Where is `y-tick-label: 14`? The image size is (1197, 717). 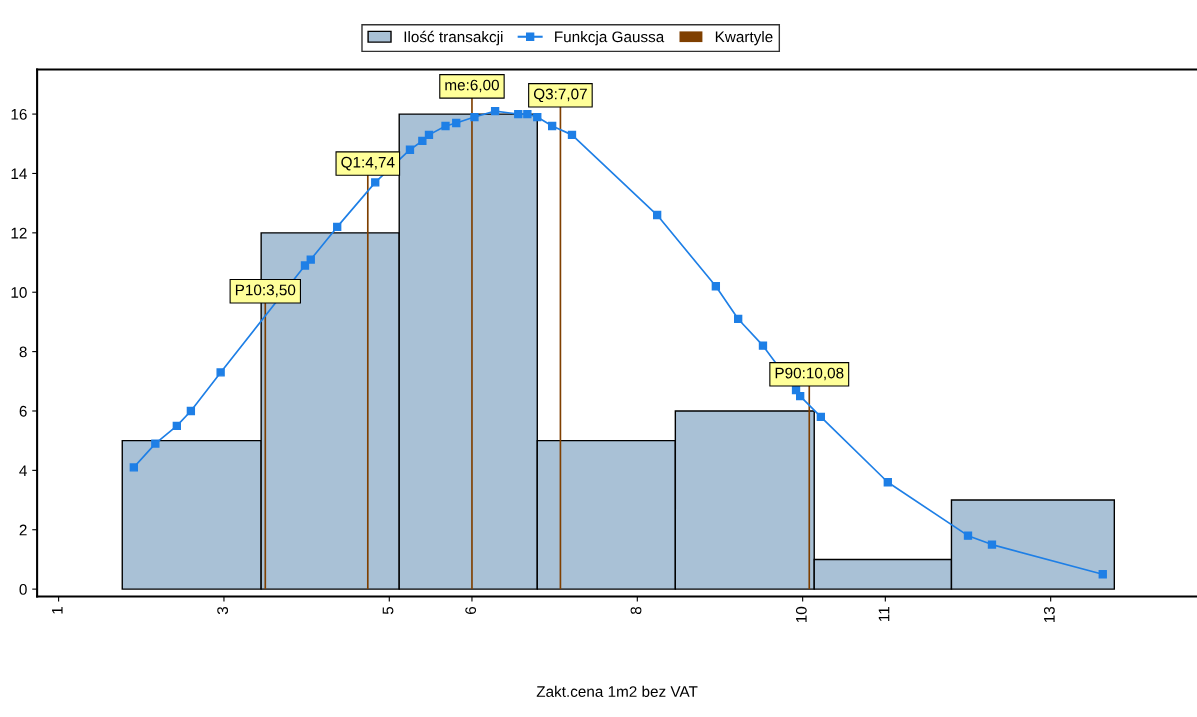 y-tick-label: 14 is located at coordinates (19, 173).